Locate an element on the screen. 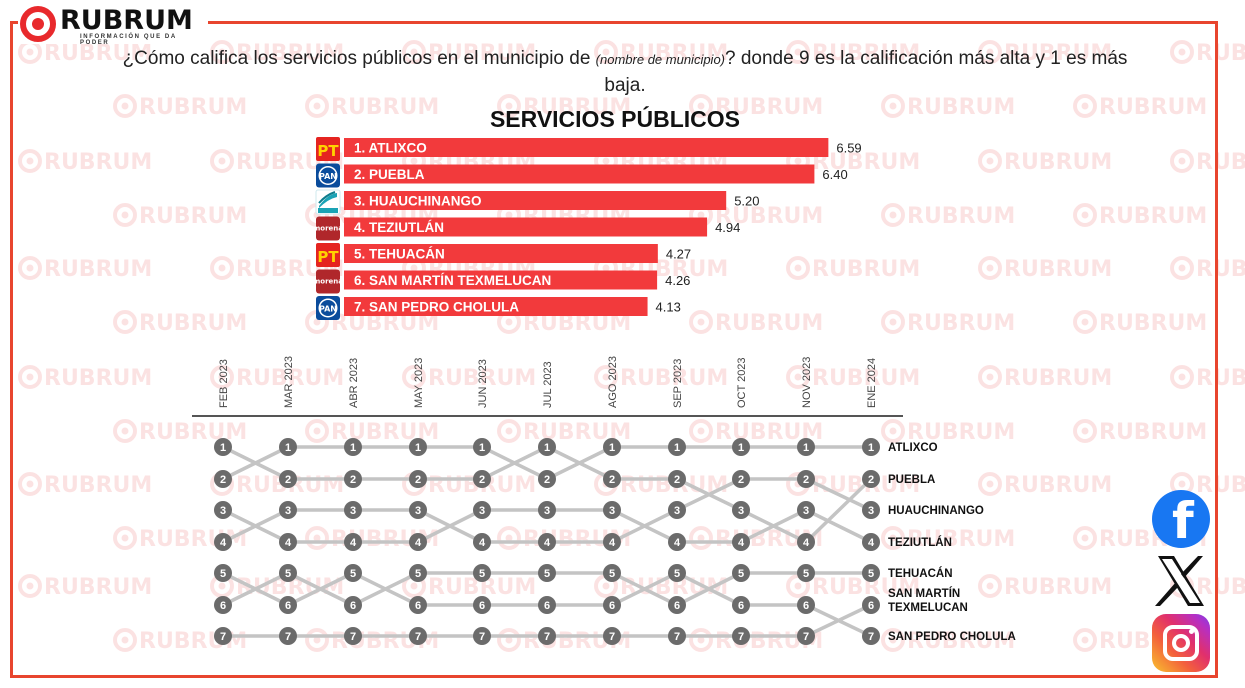  bar-category-label: 3. HUAUCHINANGO is located at coordinates (418, 201).